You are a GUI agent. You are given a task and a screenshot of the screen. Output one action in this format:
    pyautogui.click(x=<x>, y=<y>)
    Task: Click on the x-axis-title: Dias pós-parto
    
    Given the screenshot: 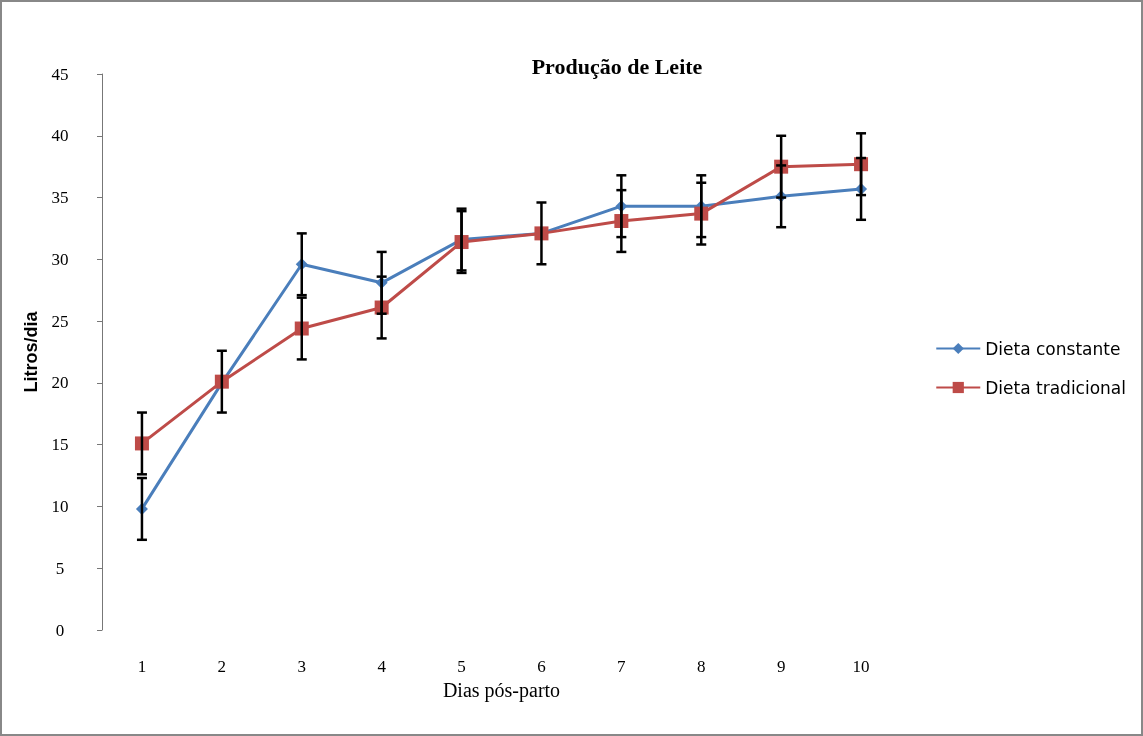 What is the action you would take?
    pyautogui.click(x=501, y=690)
    